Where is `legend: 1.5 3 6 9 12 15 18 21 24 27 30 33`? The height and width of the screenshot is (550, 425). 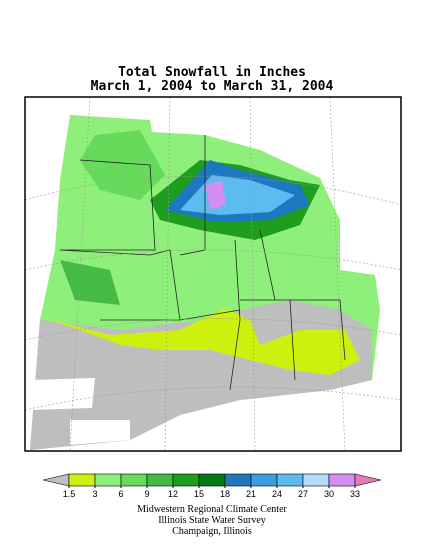
legend: 1.5 3 6 9 12 15 18 21 24 27 30 33 is located at coordinates (212, 486).